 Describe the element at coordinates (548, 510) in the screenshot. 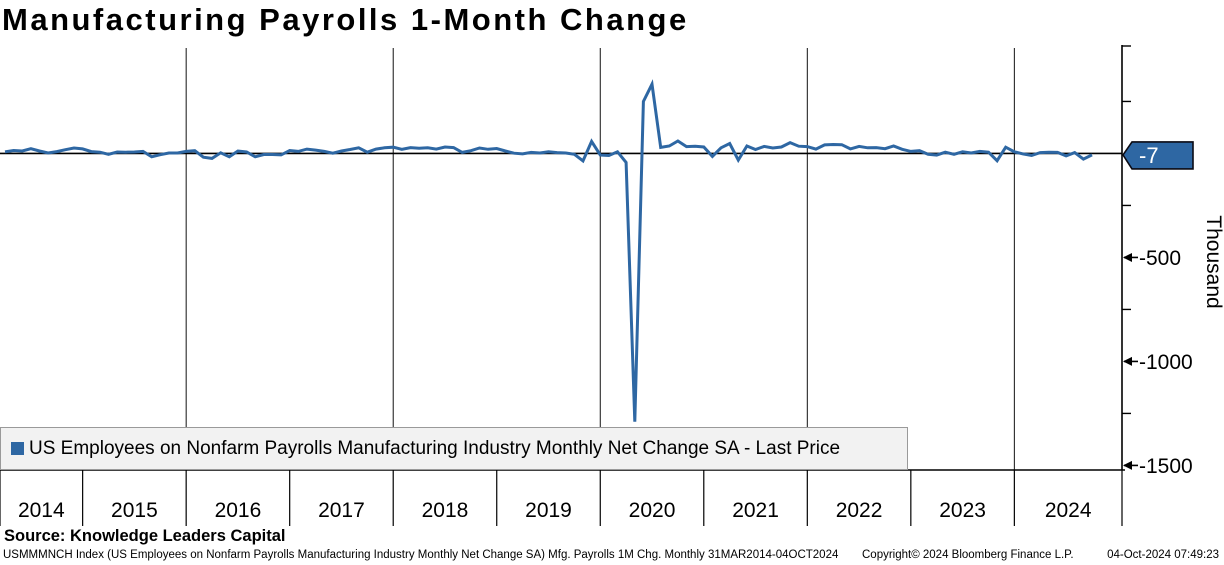

I see `x-year-label: 2019` at that location.